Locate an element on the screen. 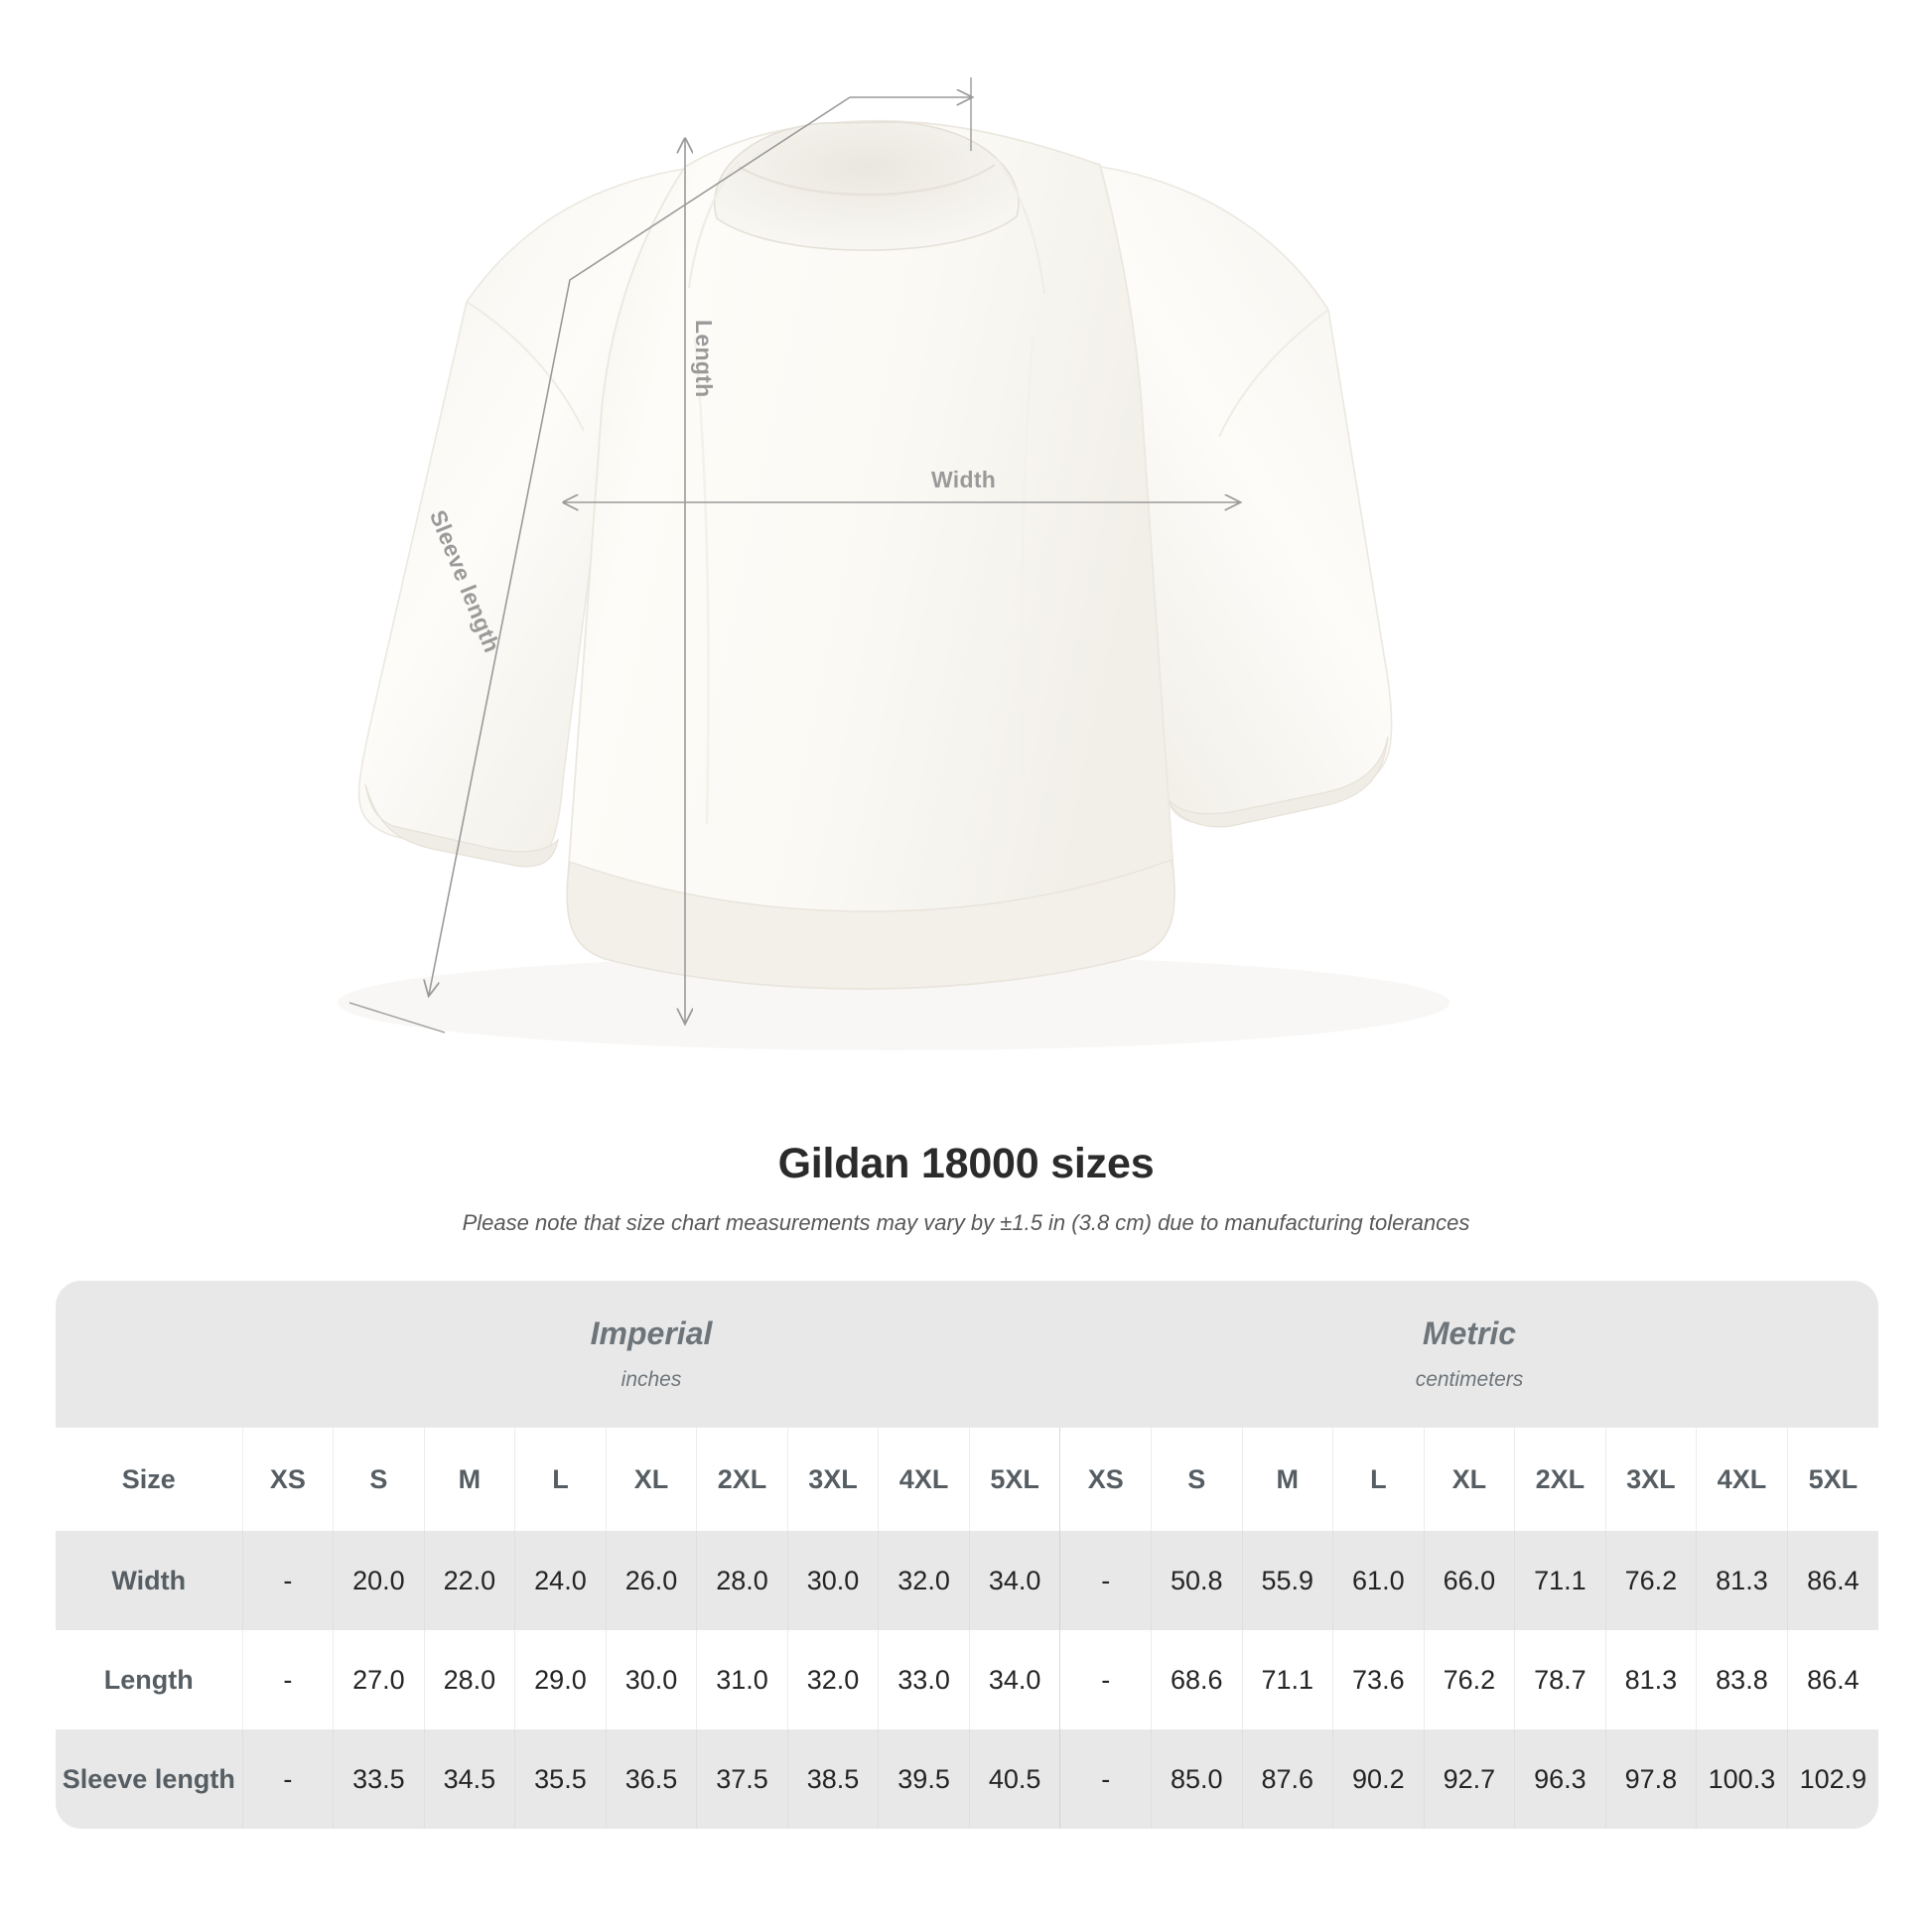 The width and height of the screenshot is (1932, 1932). cell-width-imp-5xl: 34.0 is located at coordinates (1014, 1581).